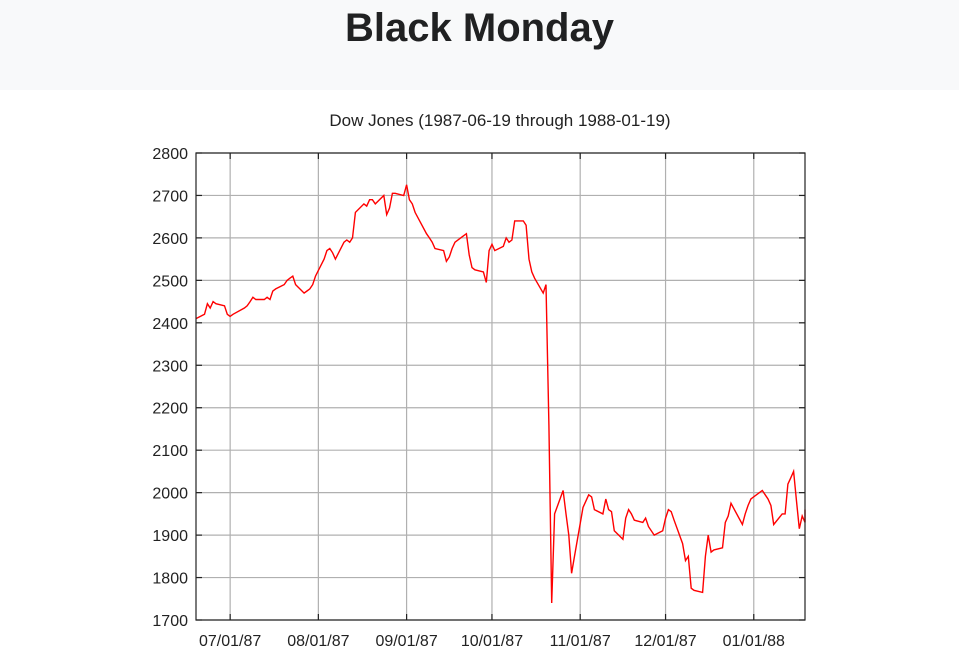  Describe the element at coordinates (754, 641) in the screenshot. I see `x-tick-label: 01/01/88` at that location.